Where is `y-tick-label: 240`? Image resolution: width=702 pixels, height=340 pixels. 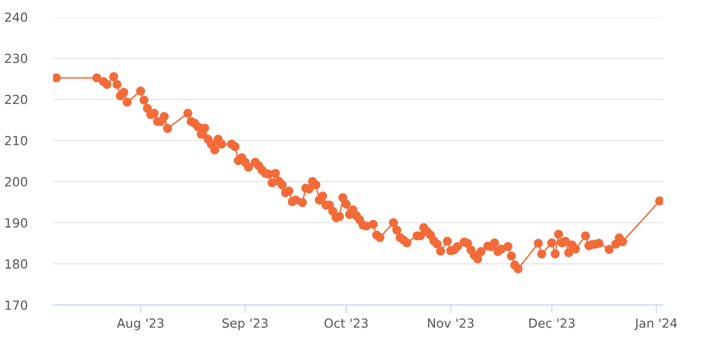
y-tick-label: 240 is located at coordinates (16, 17).